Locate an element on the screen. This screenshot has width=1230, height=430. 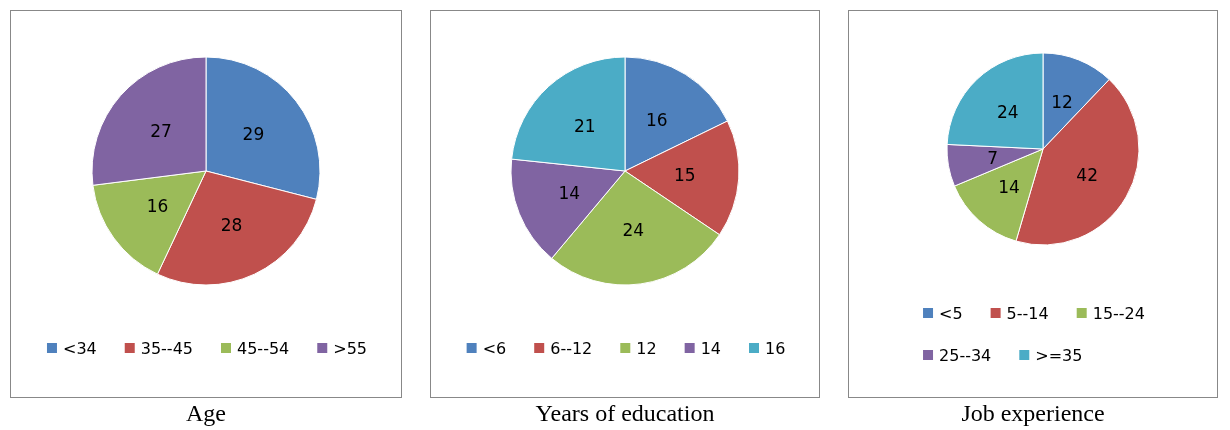
data-label: 29 is located at coordinates (253, 134).